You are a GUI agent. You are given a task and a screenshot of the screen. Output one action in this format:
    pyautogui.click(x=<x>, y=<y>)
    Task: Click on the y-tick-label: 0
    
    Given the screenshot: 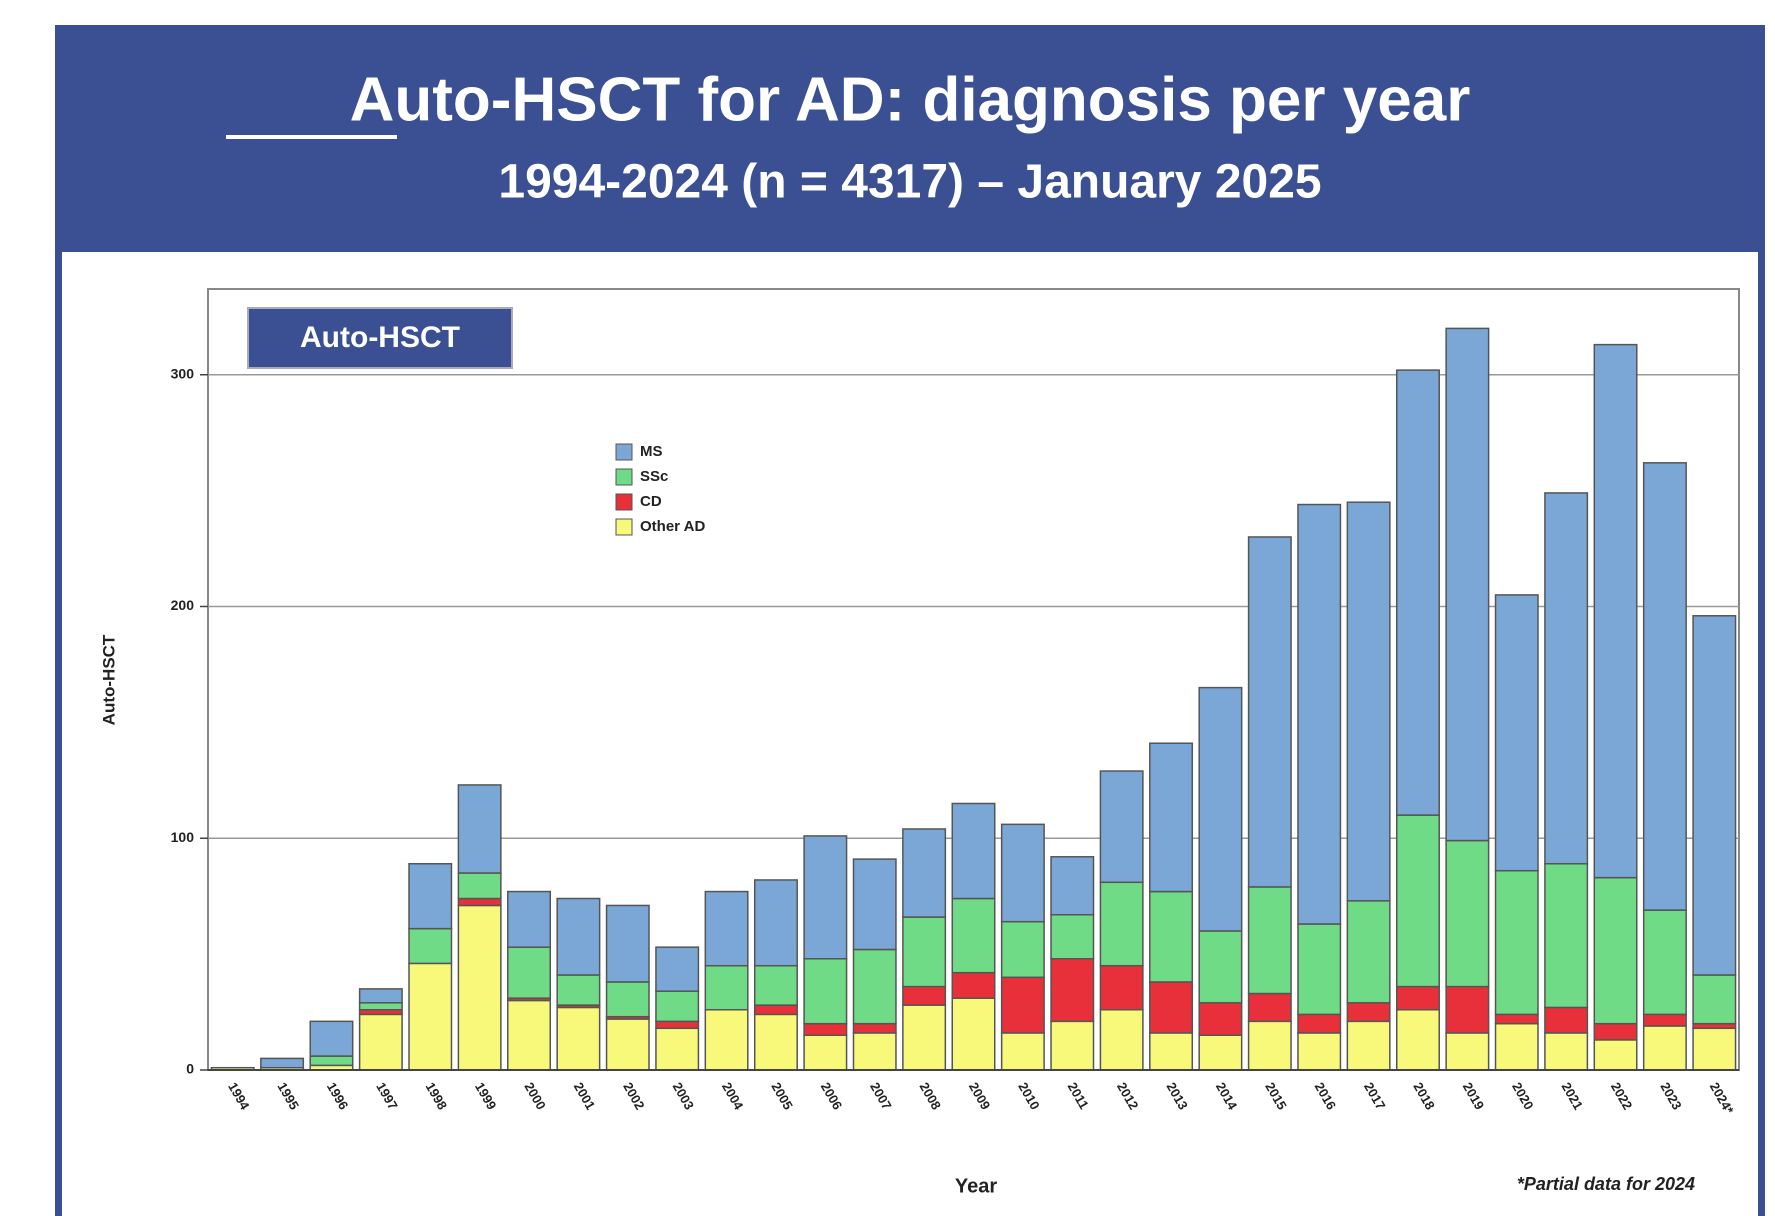 What is the action you would take?
    pyautogui.click(x=190, y=1069)
    